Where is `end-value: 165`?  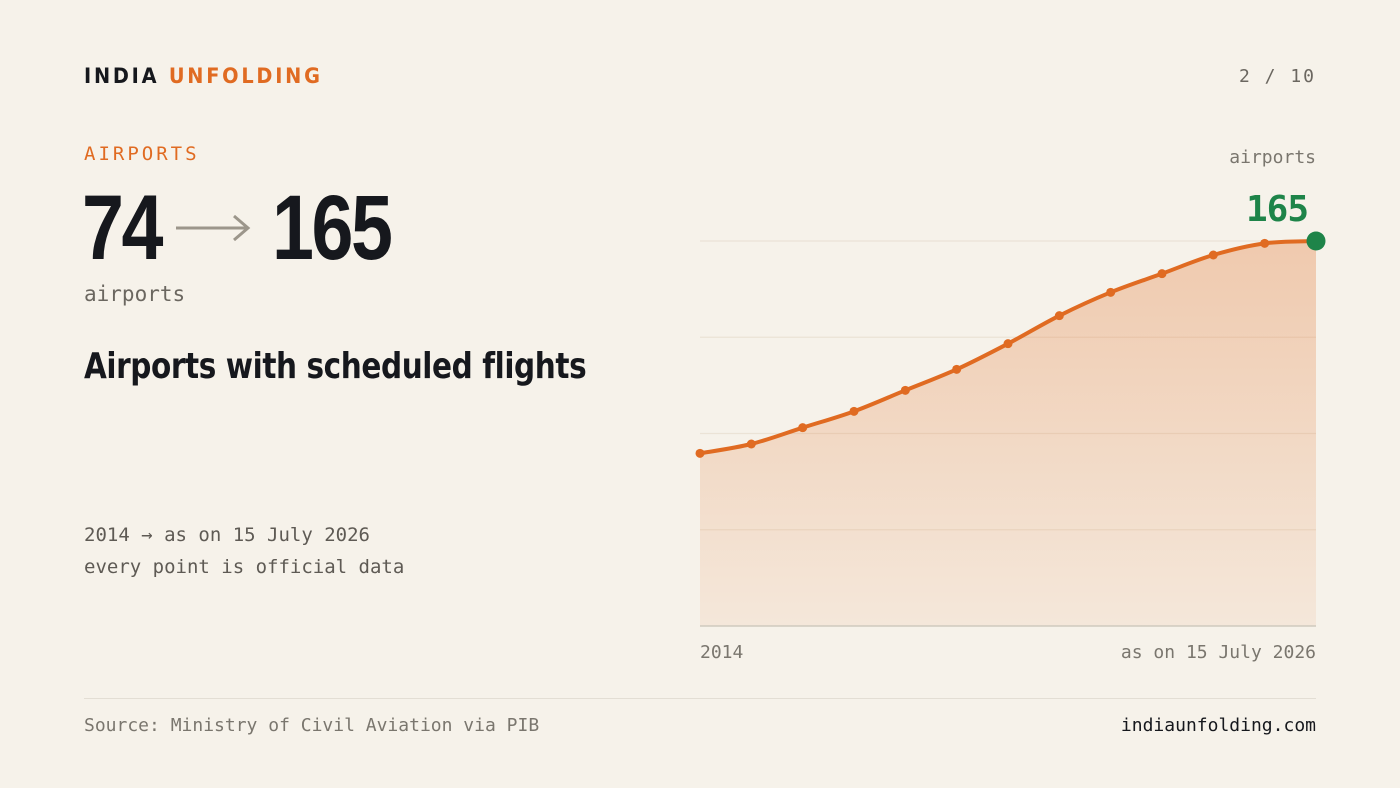 end-value: 165 is located at coordinates (332, 228).